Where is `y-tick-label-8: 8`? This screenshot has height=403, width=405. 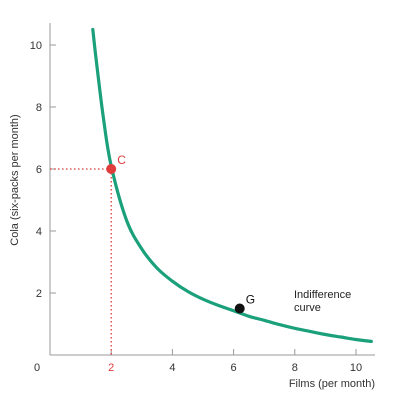 y-tick-label-8: 8 is located at coordinates (39, 108).